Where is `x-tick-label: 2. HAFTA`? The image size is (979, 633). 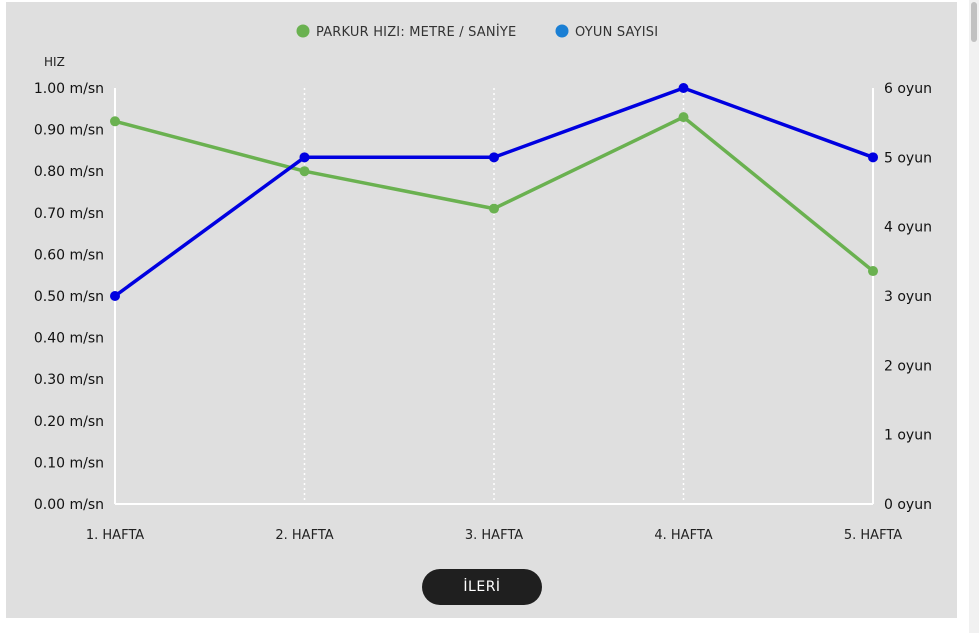 x-tick-label: 2. HAFTA is located at coordinates (304, 535).